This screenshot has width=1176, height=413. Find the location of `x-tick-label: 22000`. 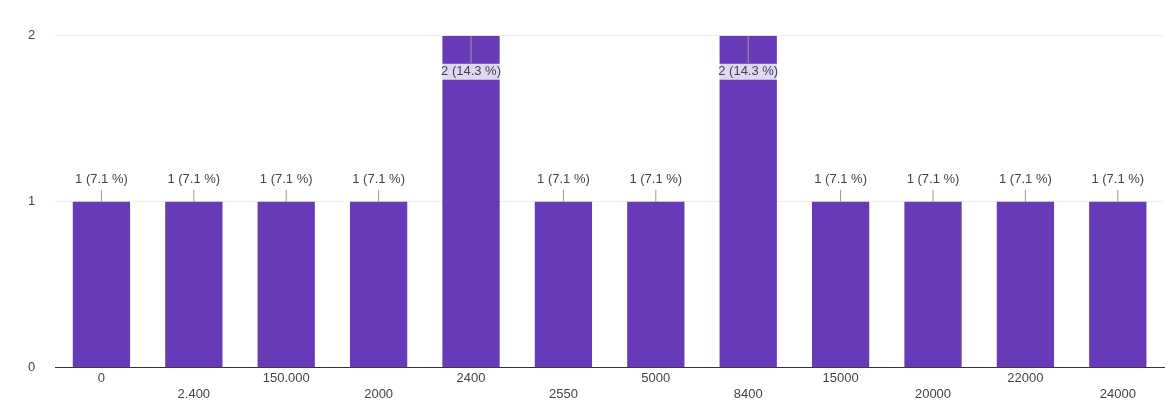

x-tick-label: 22000 is located at coordinates (1025, 378).